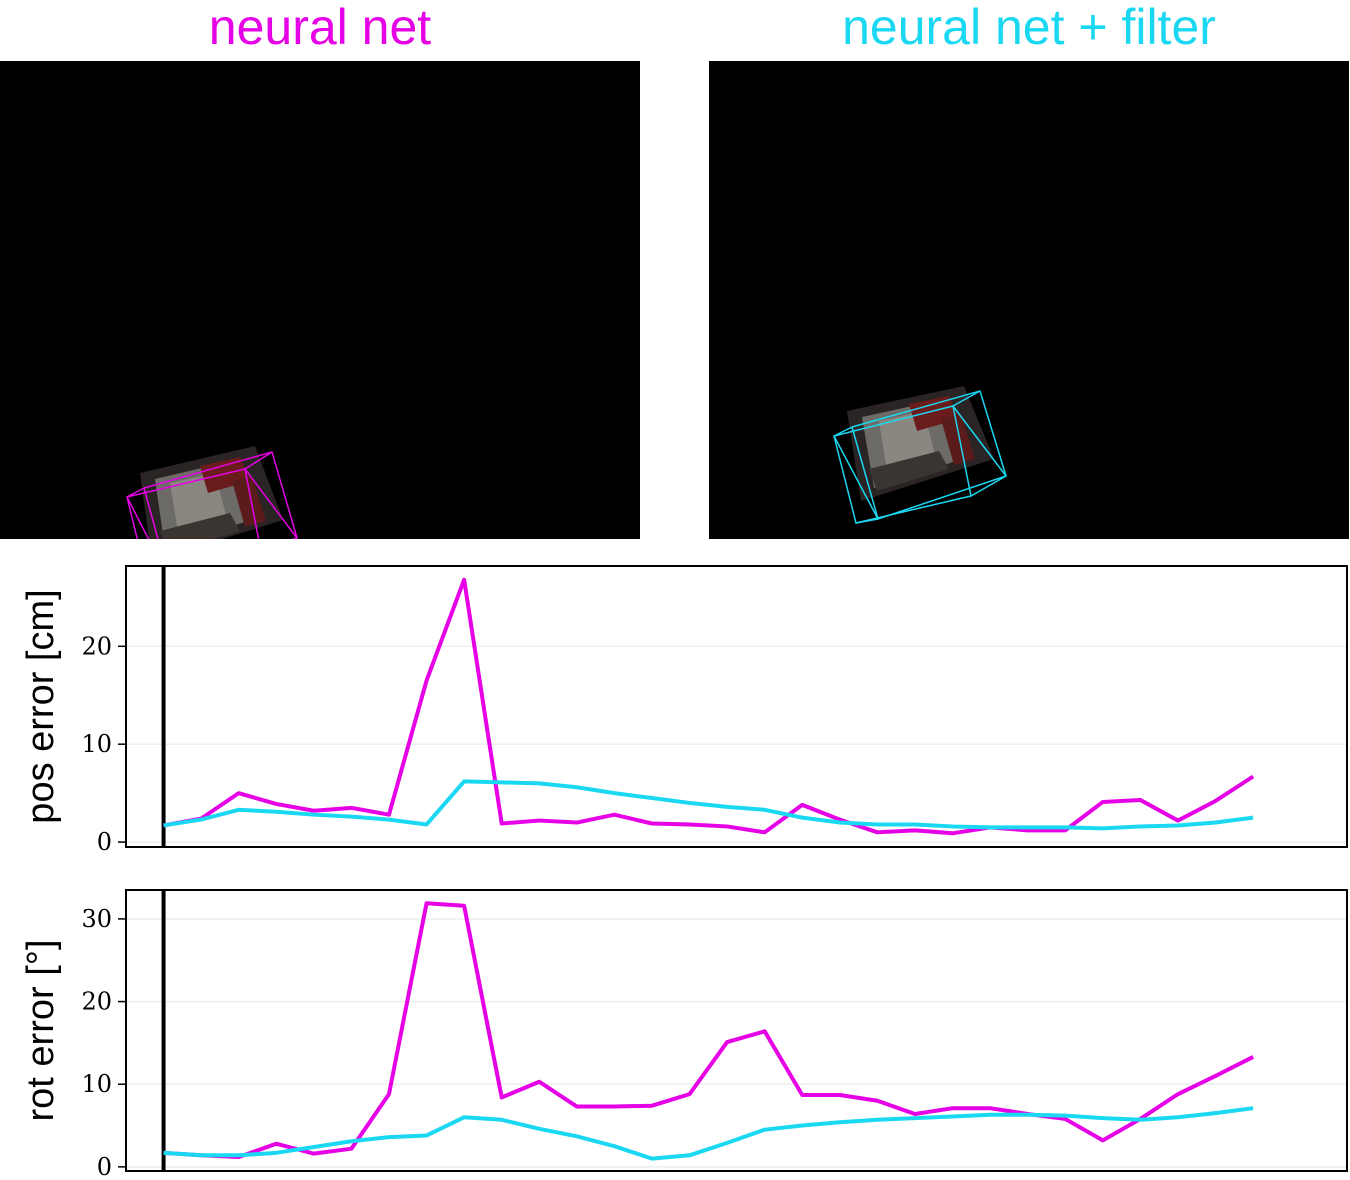 This screenshot has height=1180, width=1350. I want to click on bounding-box-neural-net-filter, so click(920, 457).